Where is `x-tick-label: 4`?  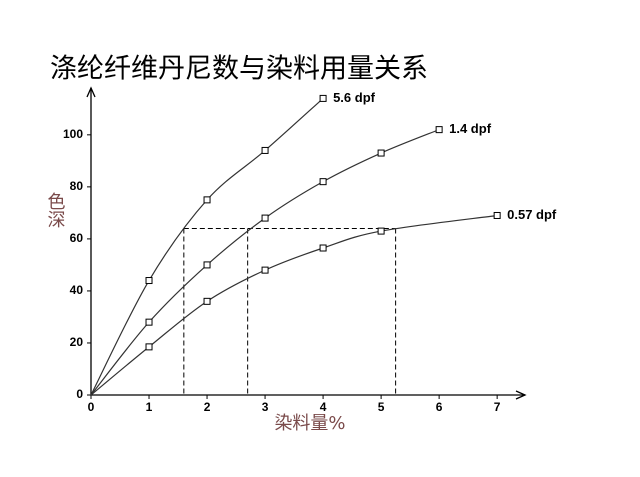 x-tick-label: 4 is located at coordinates (323, 407).